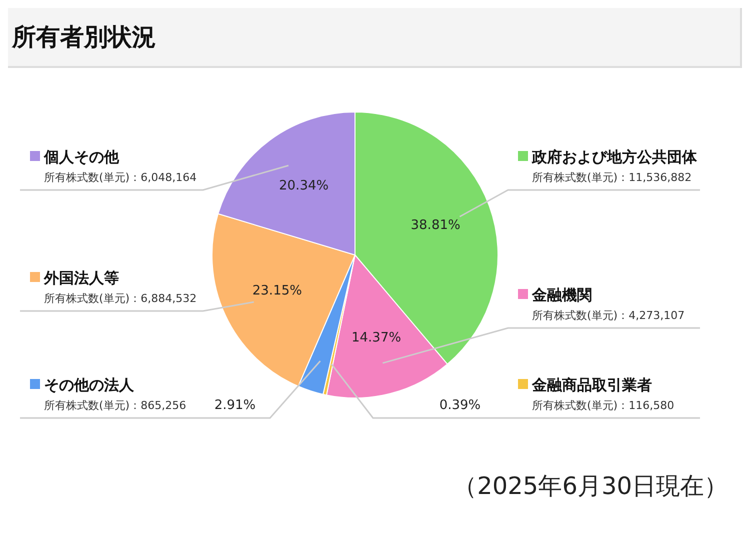  Describe the element at coordinates (377, 338) in the screenshot. I see `data-label: 14.37%` at that location.